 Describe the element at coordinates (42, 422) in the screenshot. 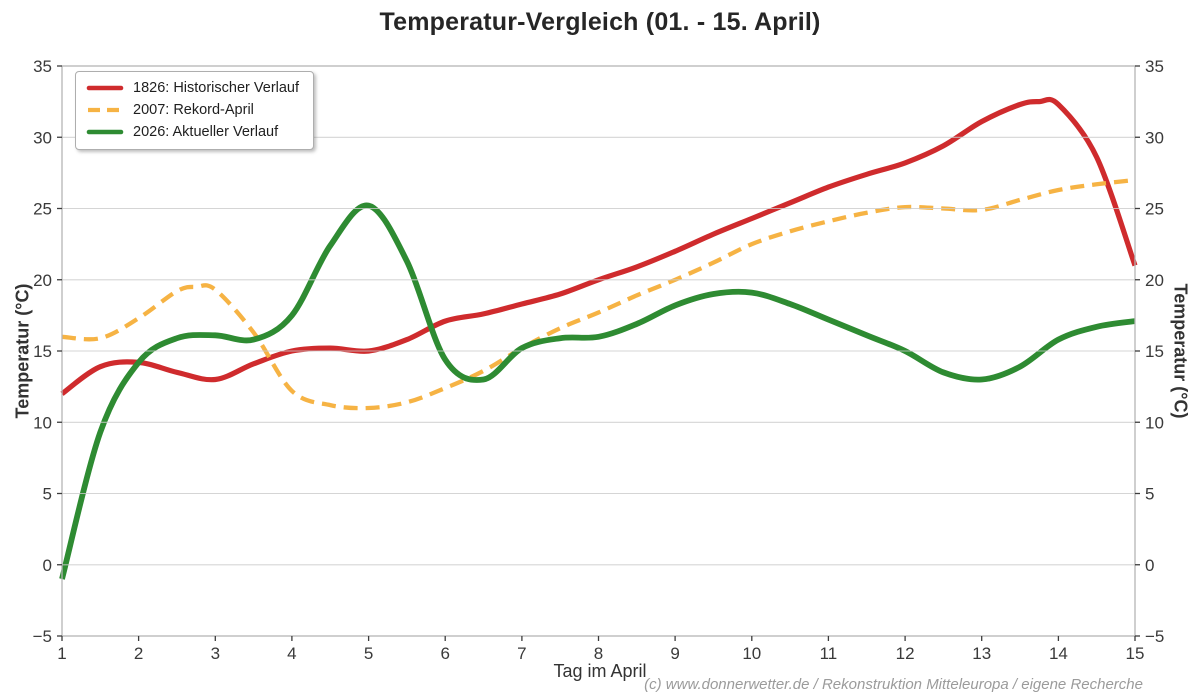

I see `y-tick-label-left: 10` at that location.